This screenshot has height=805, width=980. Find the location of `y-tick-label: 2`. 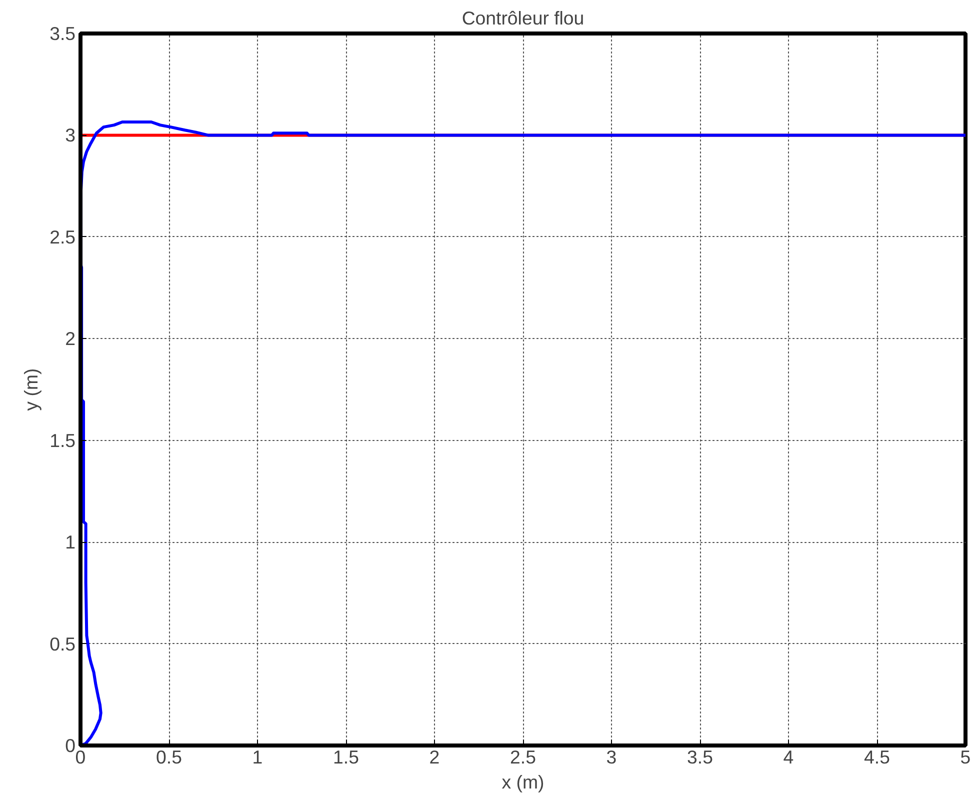

y-tick-label: 2 is located at coordinates (70, 339).